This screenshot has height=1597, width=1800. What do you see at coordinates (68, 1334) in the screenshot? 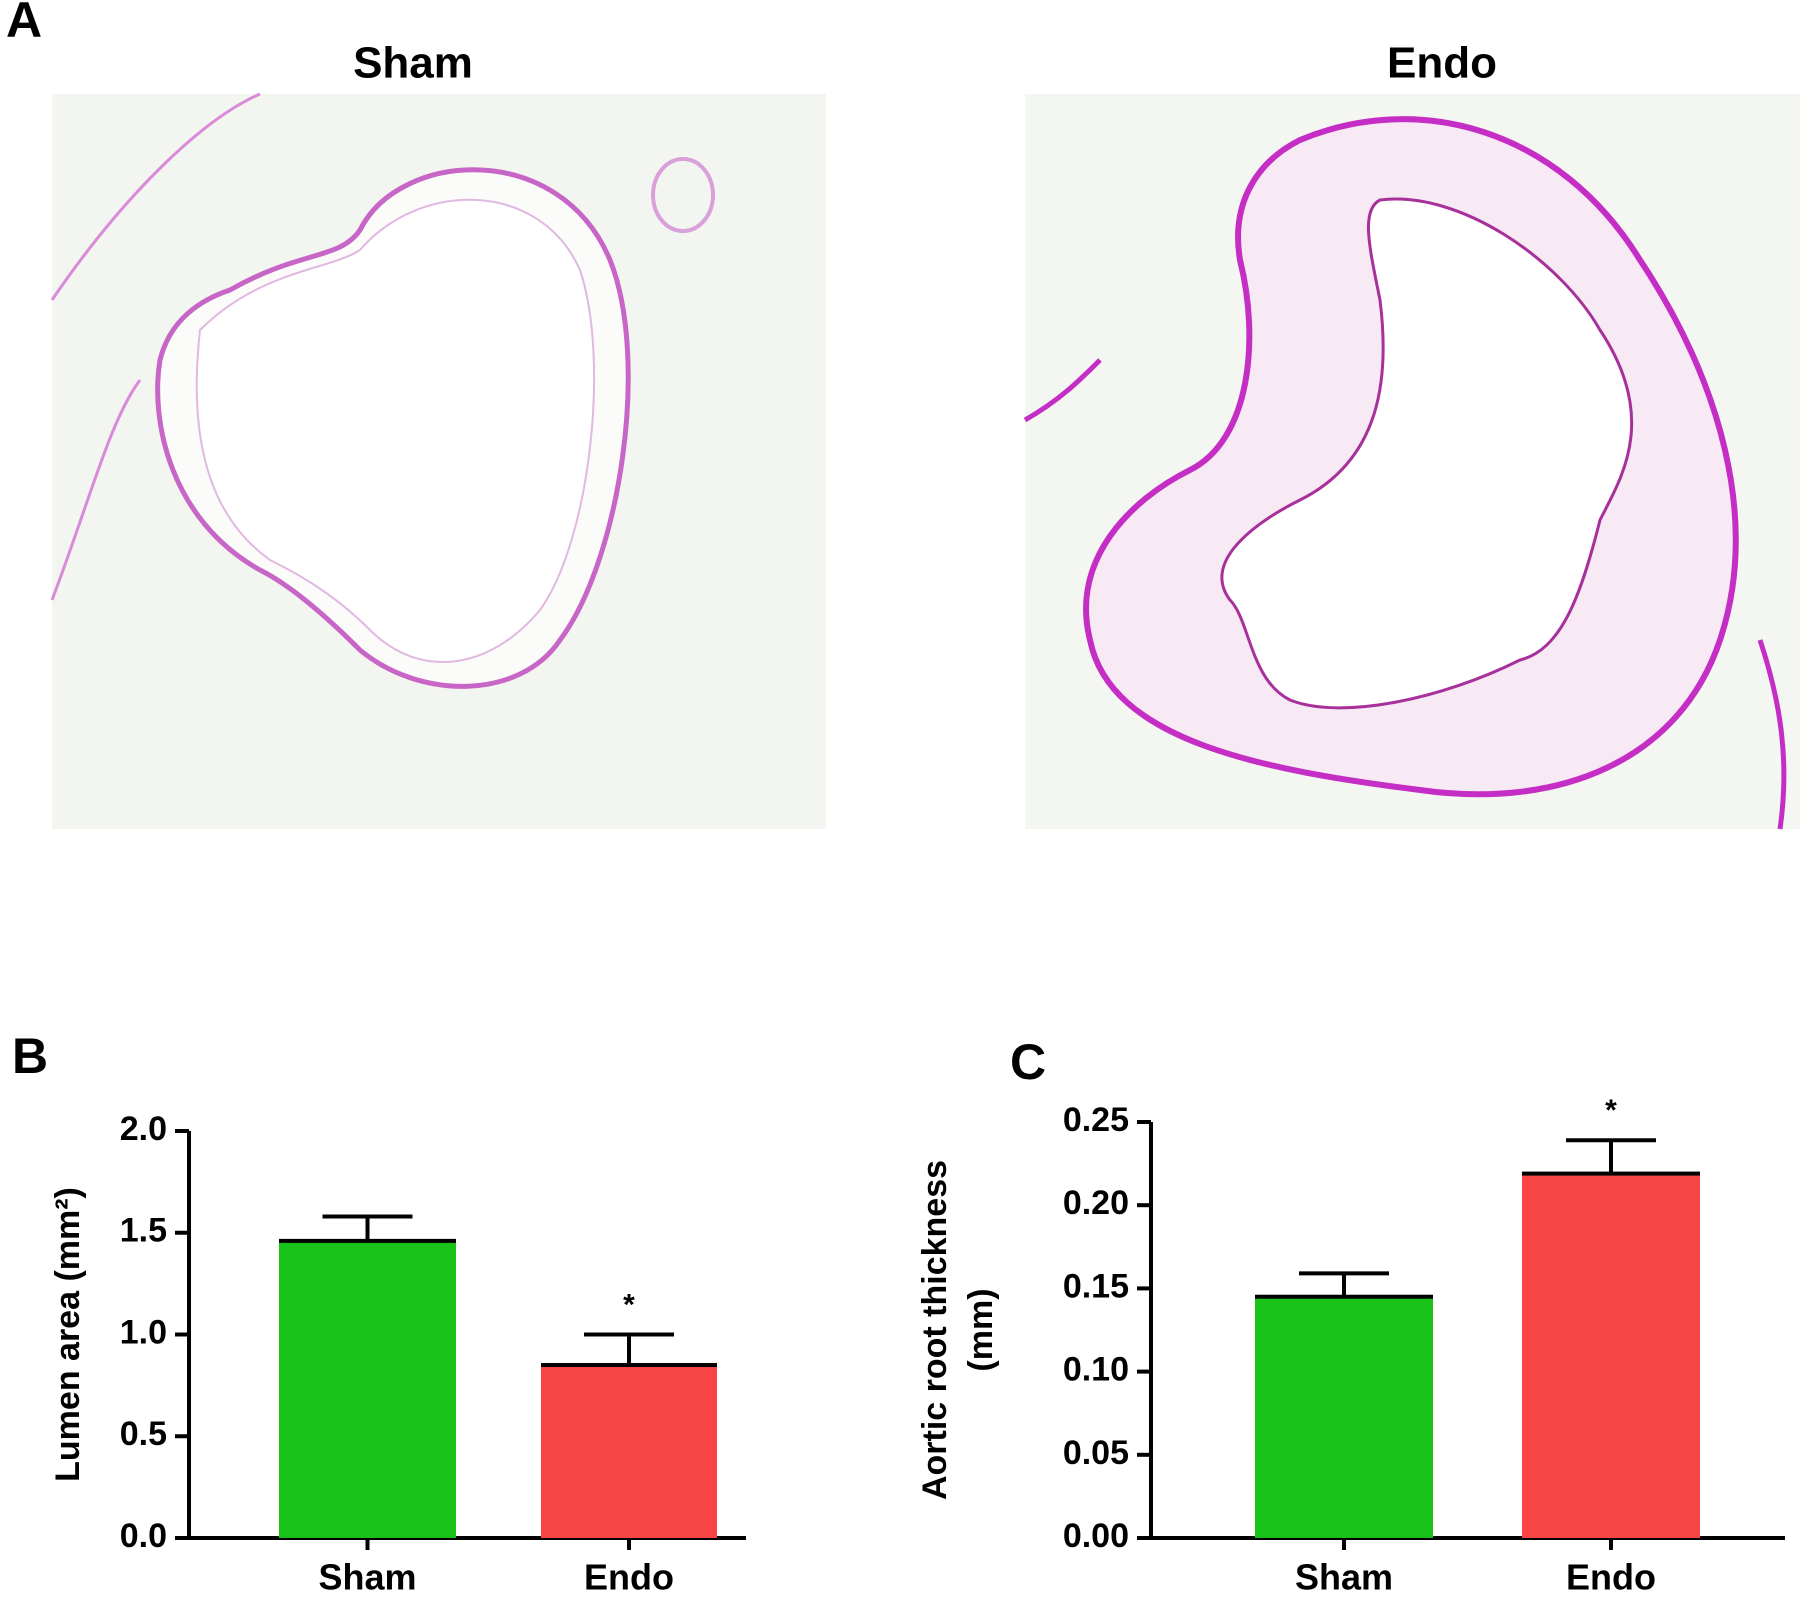
I see `y-axis-label: Lumen area (mm²)` at bounding box center [68, 1334].